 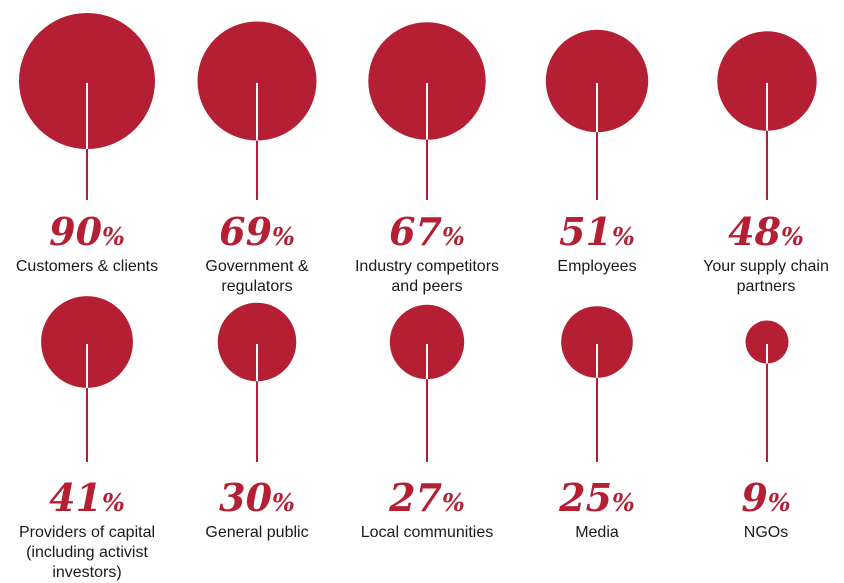 What do you see at coordinates (427, 276) in the screenshot?
I see `category-label: Industry competitors and peers` at bounding box center [427, 276].